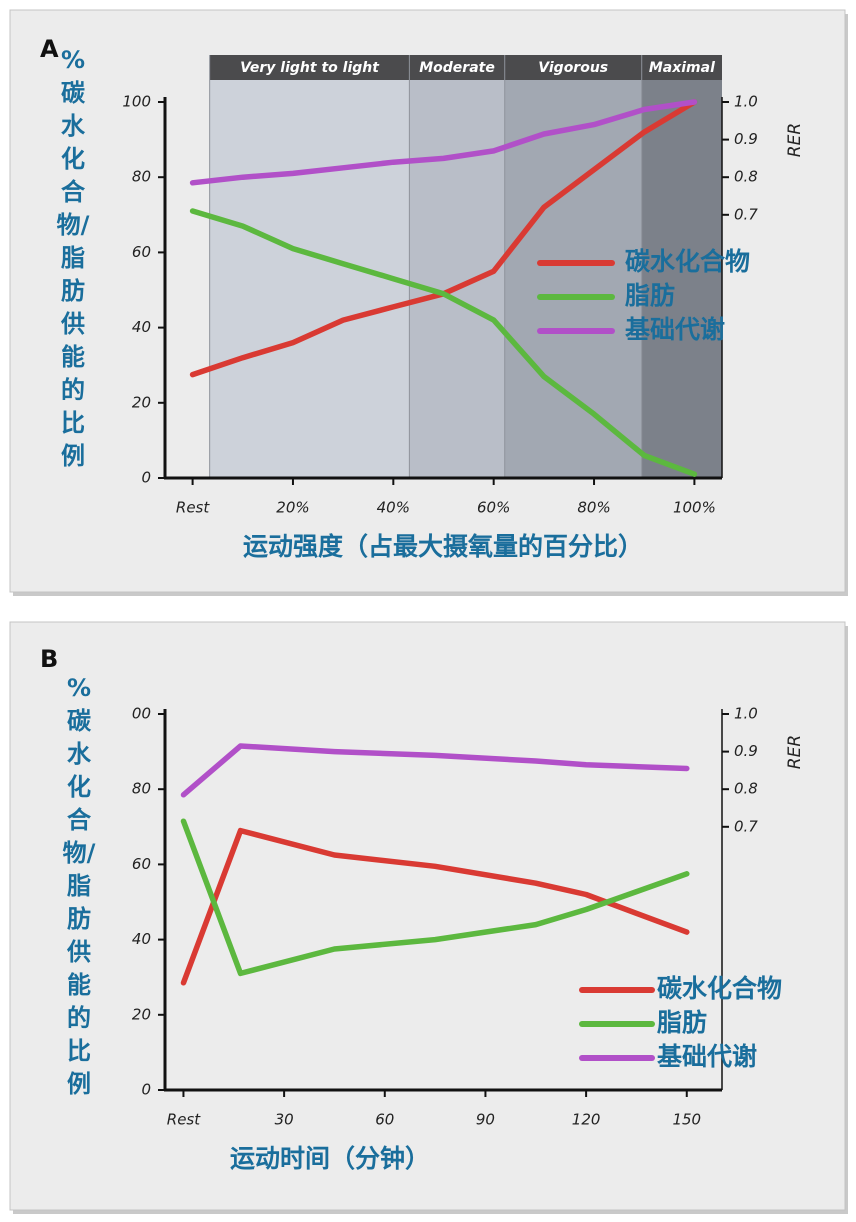  I want to click on x-tick-label: 100%, so click(694, 508).